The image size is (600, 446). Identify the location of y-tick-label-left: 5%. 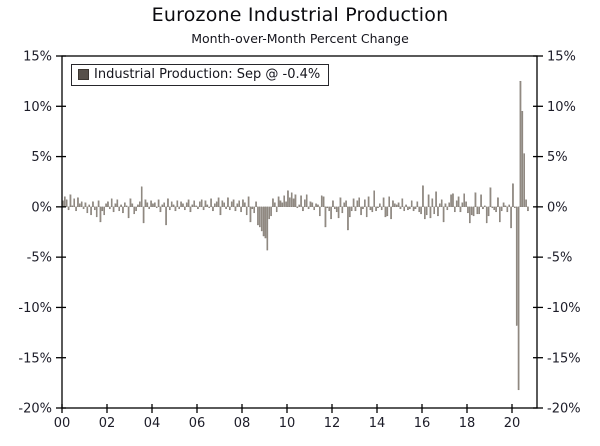
(41, 157).